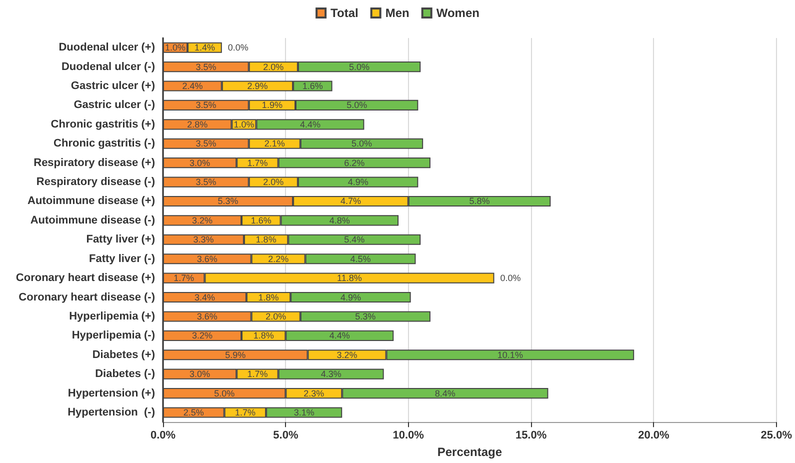 The image size is (795, 463). What do you see at coordinates (349, 278) in the screenshot?
I see `data-label: 11.8%` at bounding box center [349, 278].